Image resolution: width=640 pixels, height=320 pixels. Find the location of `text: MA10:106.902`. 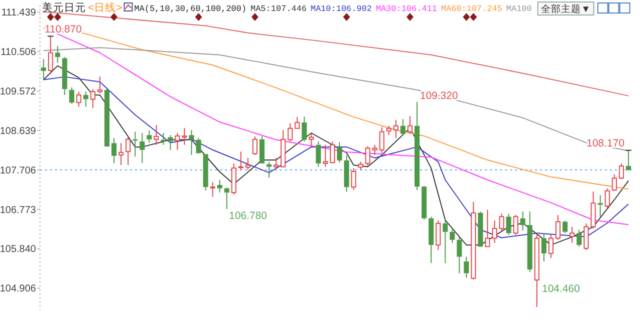

text: MA10:106.902 is located at coordinates (341, 9).